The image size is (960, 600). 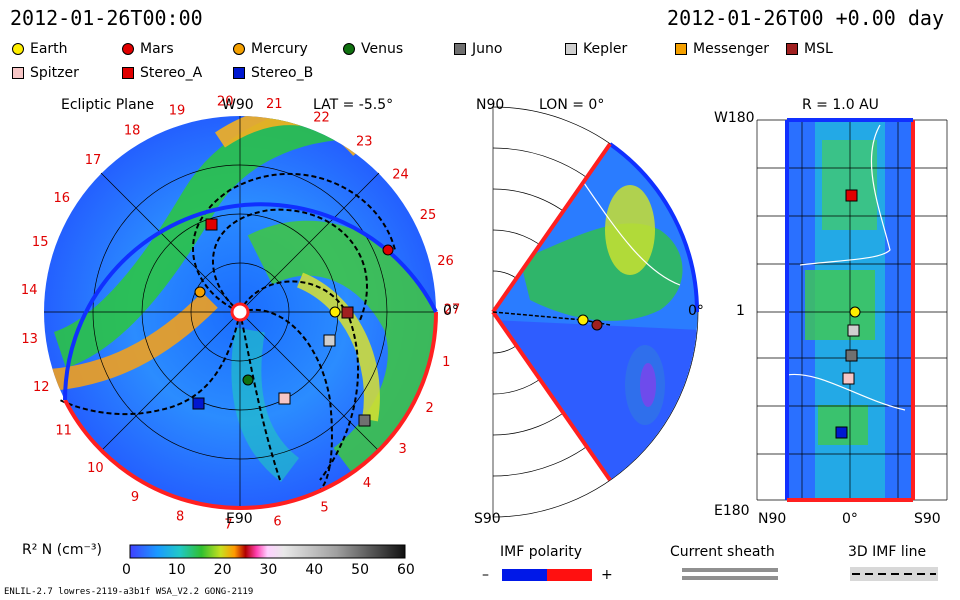 What do you see at coordinates (180, 516) in the screenshot?
I see `carrington-label: 8` at bounding box center [180, 516].